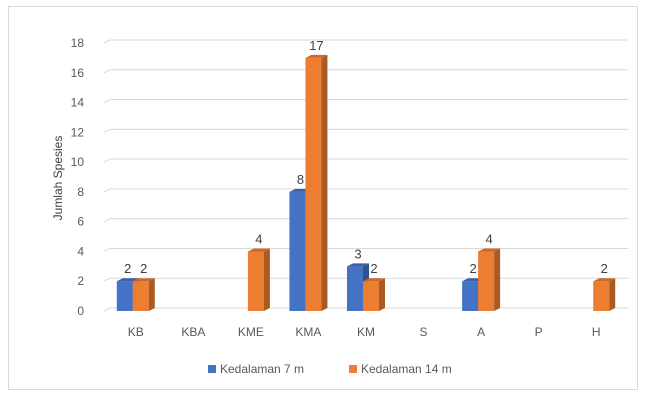 This screenshot has height=396, width=647. What do you see at coordinates (78, 177) in the screenshot?
I see `y-axis-ticks: 0 2 4 6 8 10 12 14 16 18` at bounding box center [78, 177].